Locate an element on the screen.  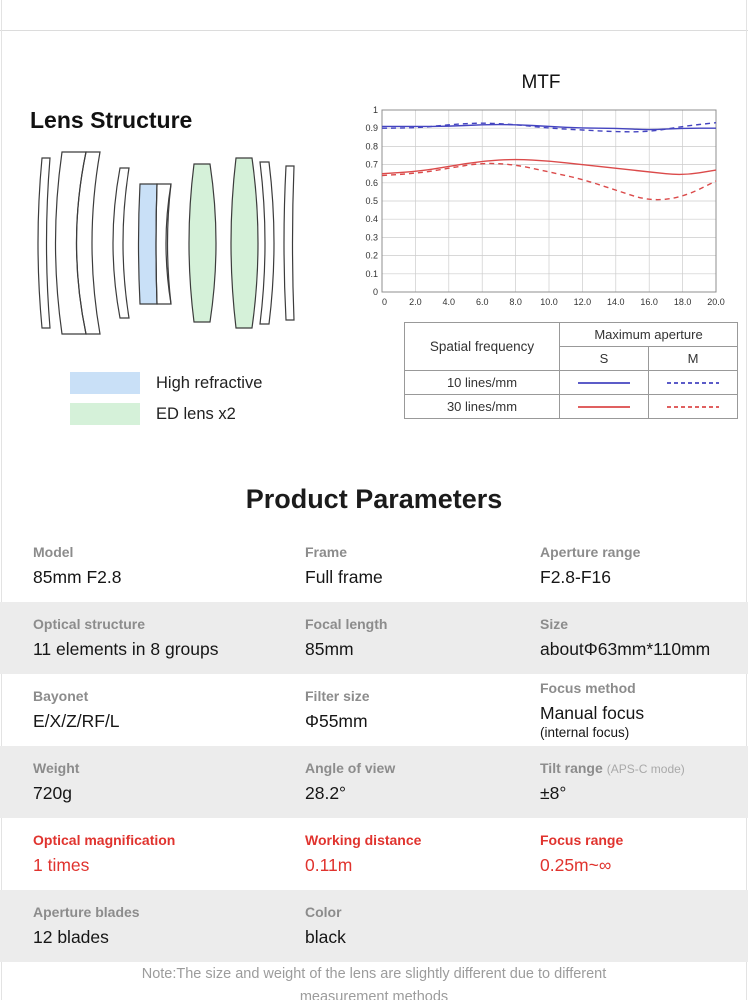
svg-text: 18.0 is located at coordinates (683, 302).